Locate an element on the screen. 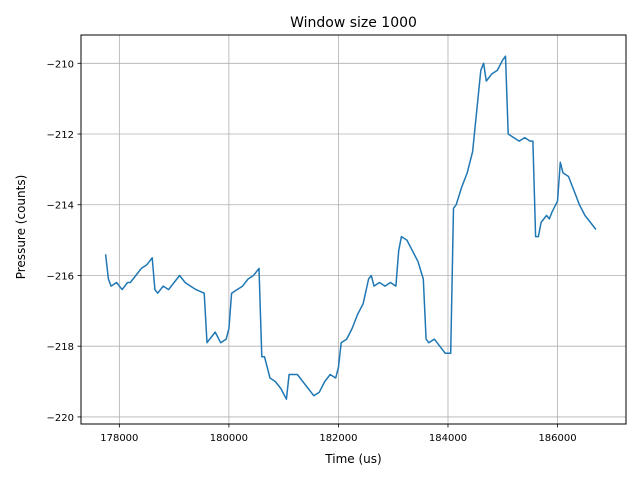  y-tick-label: −220 is located at coordinates (60, 418).